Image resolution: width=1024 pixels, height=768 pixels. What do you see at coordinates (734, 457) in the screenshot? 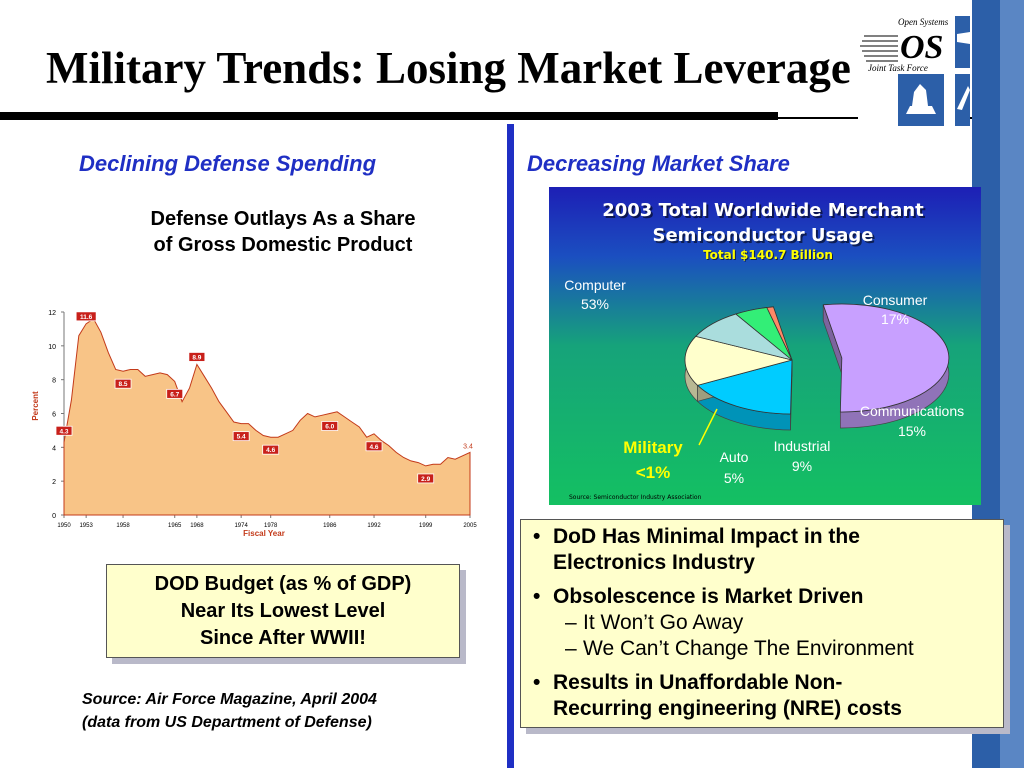
I see `pie-label-name: Auto` at bounding box center [734, 457].